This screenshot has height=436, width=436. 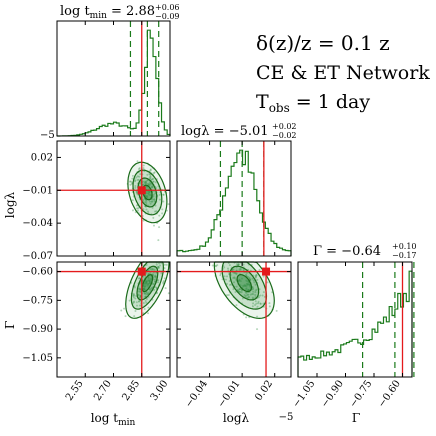 I want to click on tmin-gamma-truth-point, so click(x=141, y=271).